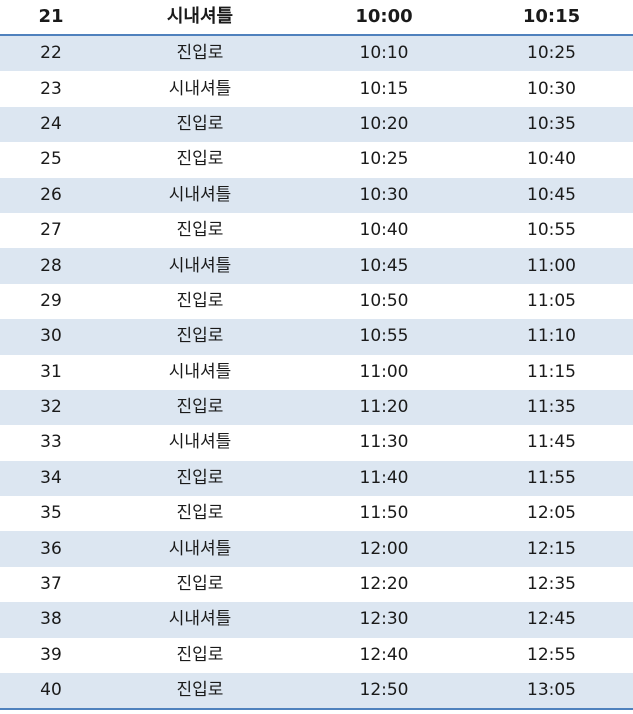  I want to click on cell-departure-time: 10:50, so click(384, 301).